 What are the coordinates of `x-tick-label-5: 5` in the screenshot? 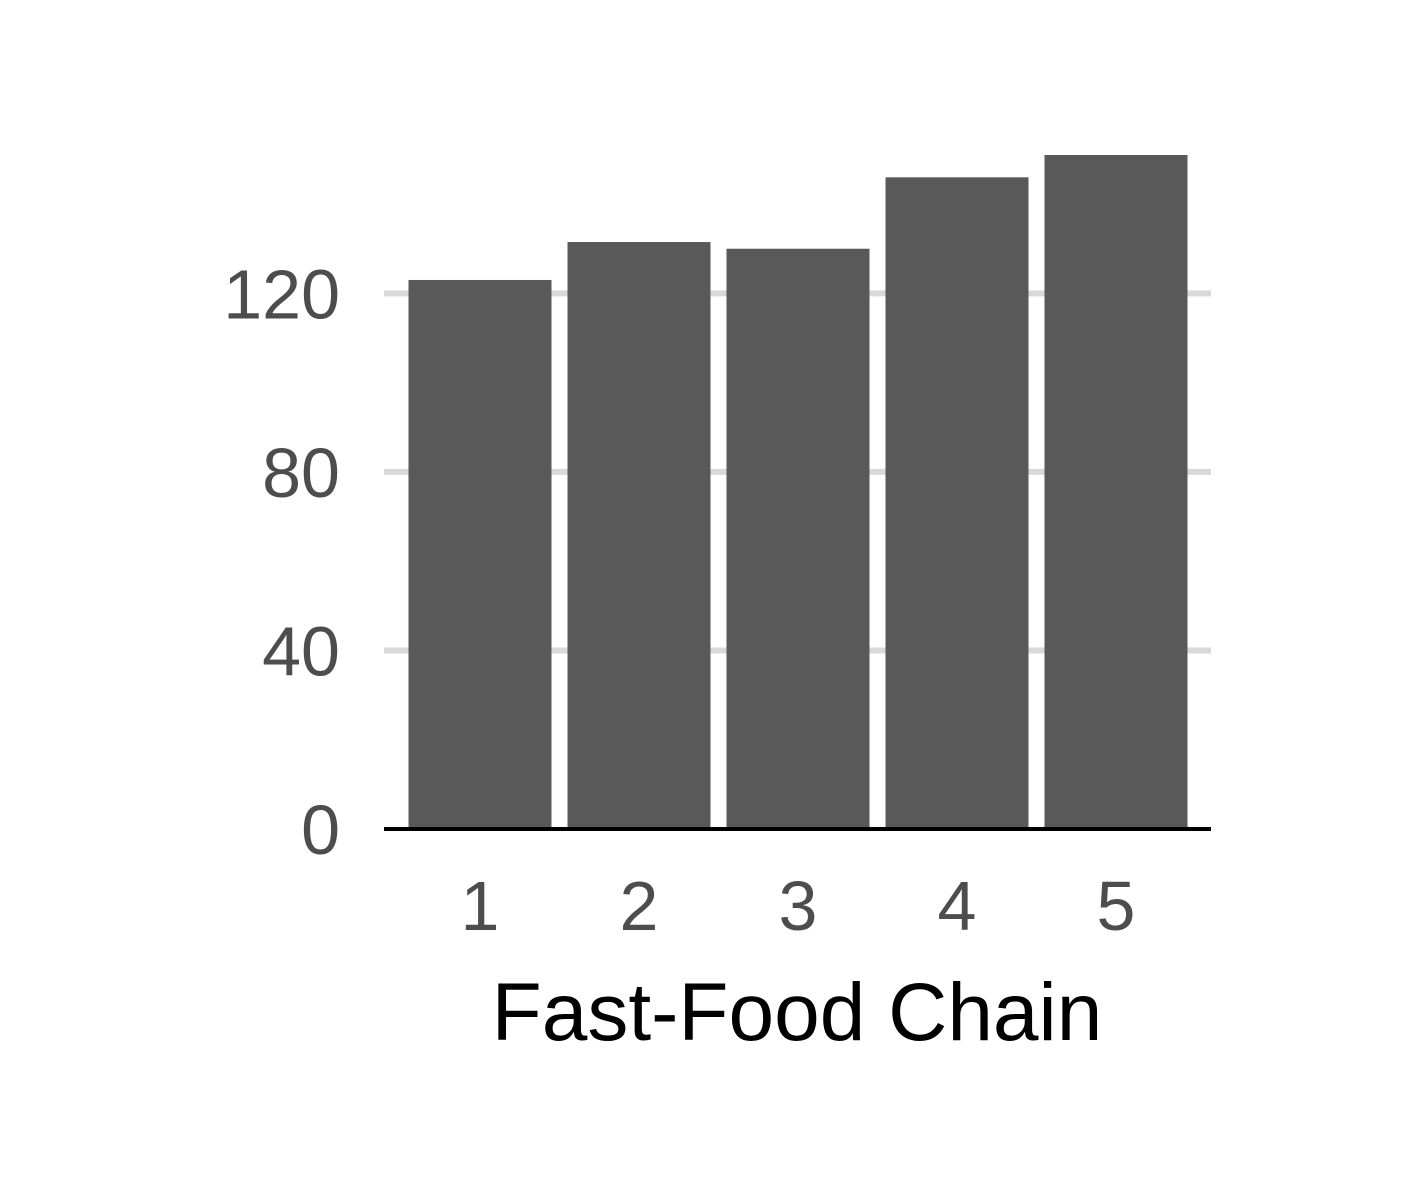 It's located at (1116, 906).